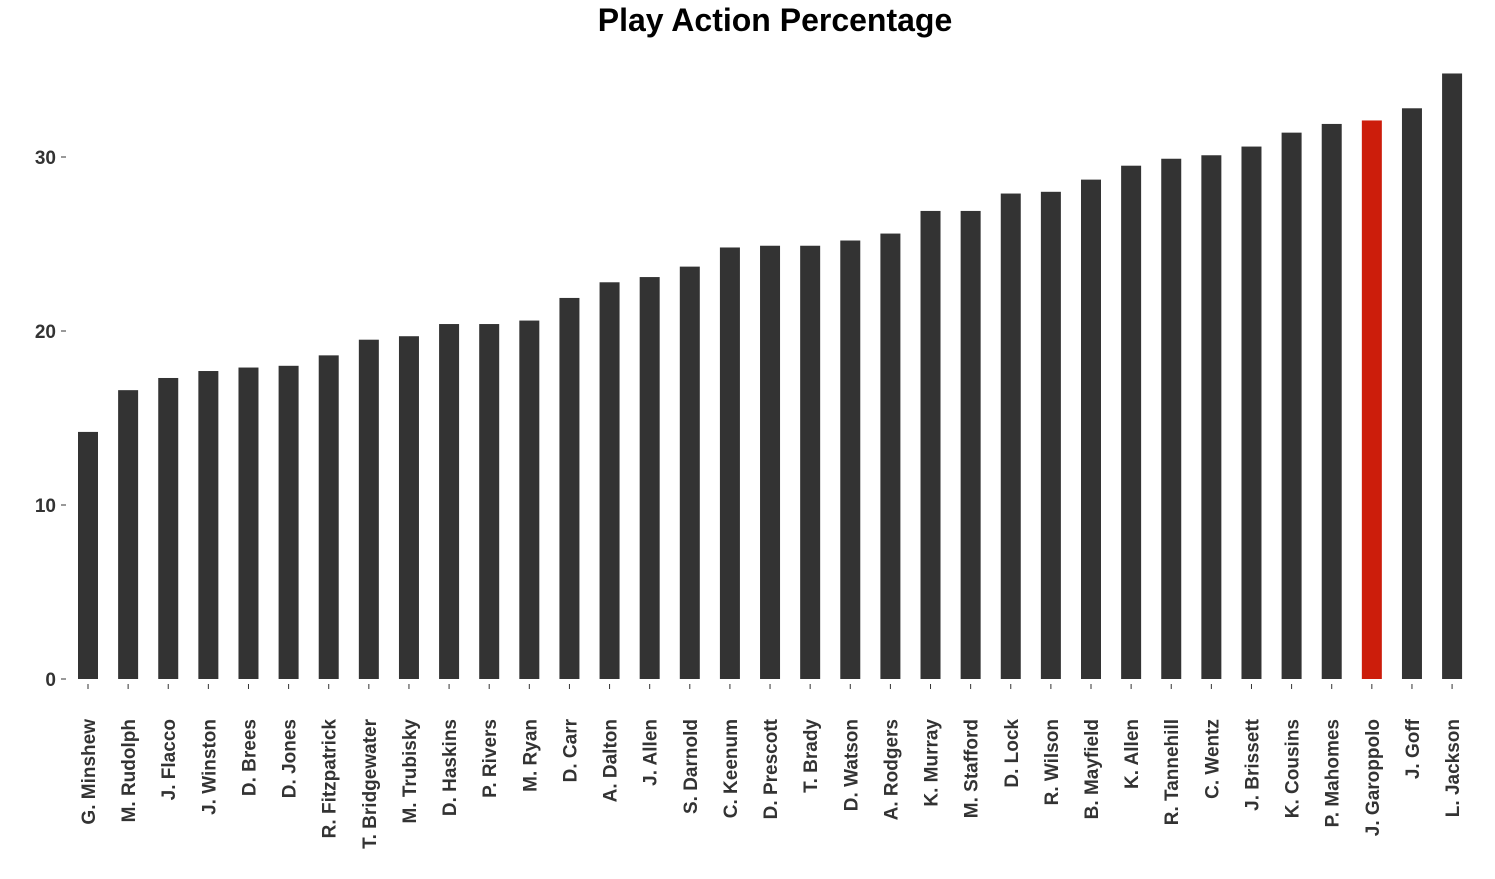 This screenshot has width=1495, height=879. What do you see at coordinates (290, 758) in the screenshot?
I see `x-tick-label: D. Jones` at bounding box center [290, 758].